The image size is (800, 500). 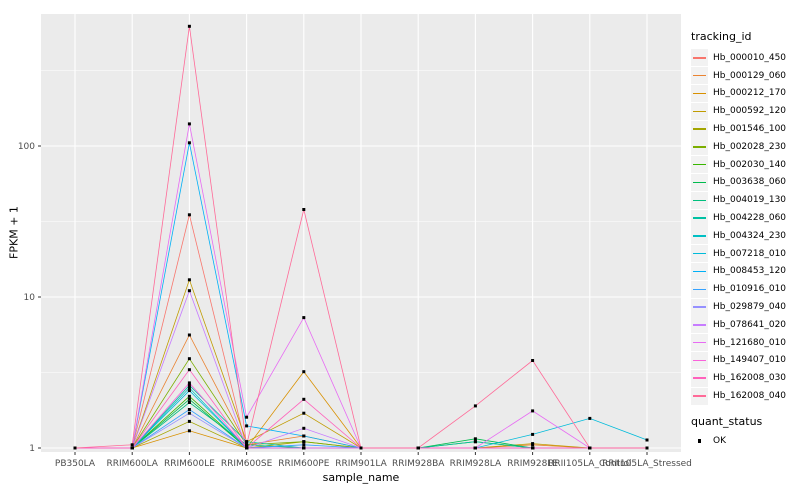 I want to click on legend-label: Hb_000592_120, so click(x=750, y=111).